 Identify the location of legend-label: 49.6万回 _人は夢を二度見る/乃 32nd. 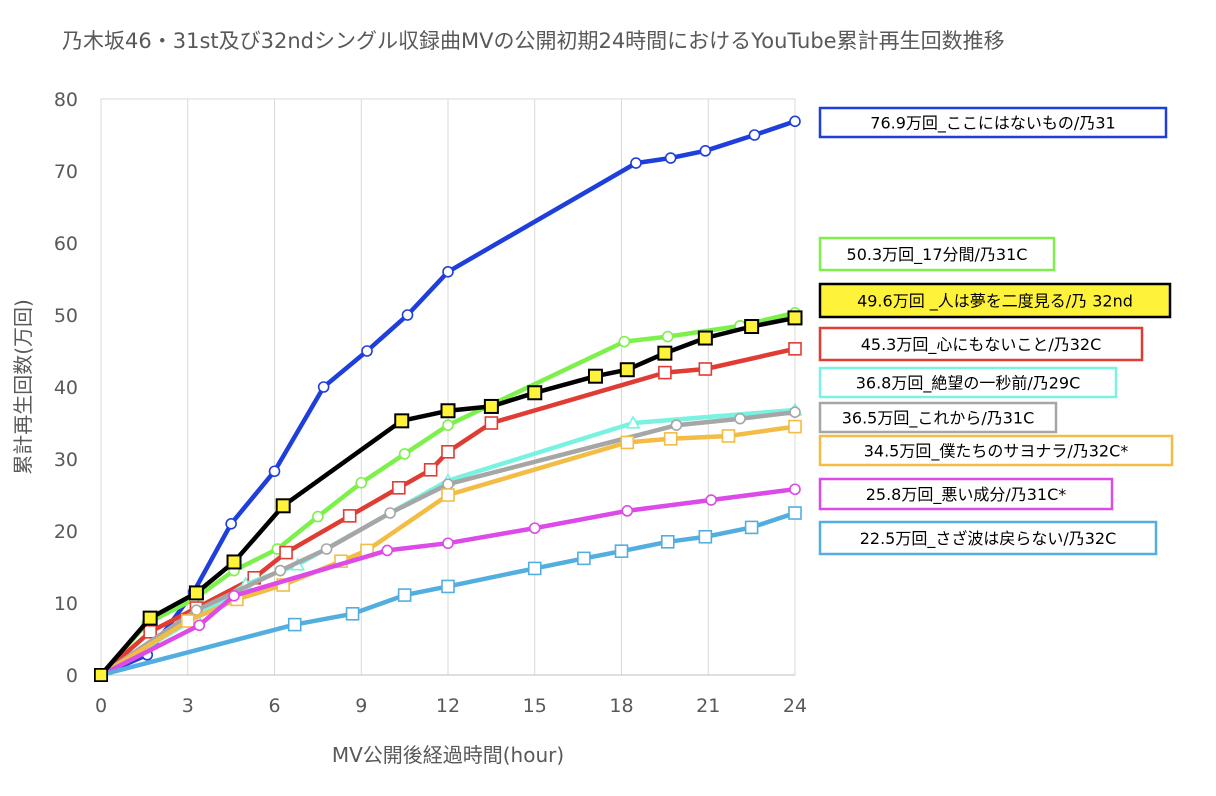
(995, 302).